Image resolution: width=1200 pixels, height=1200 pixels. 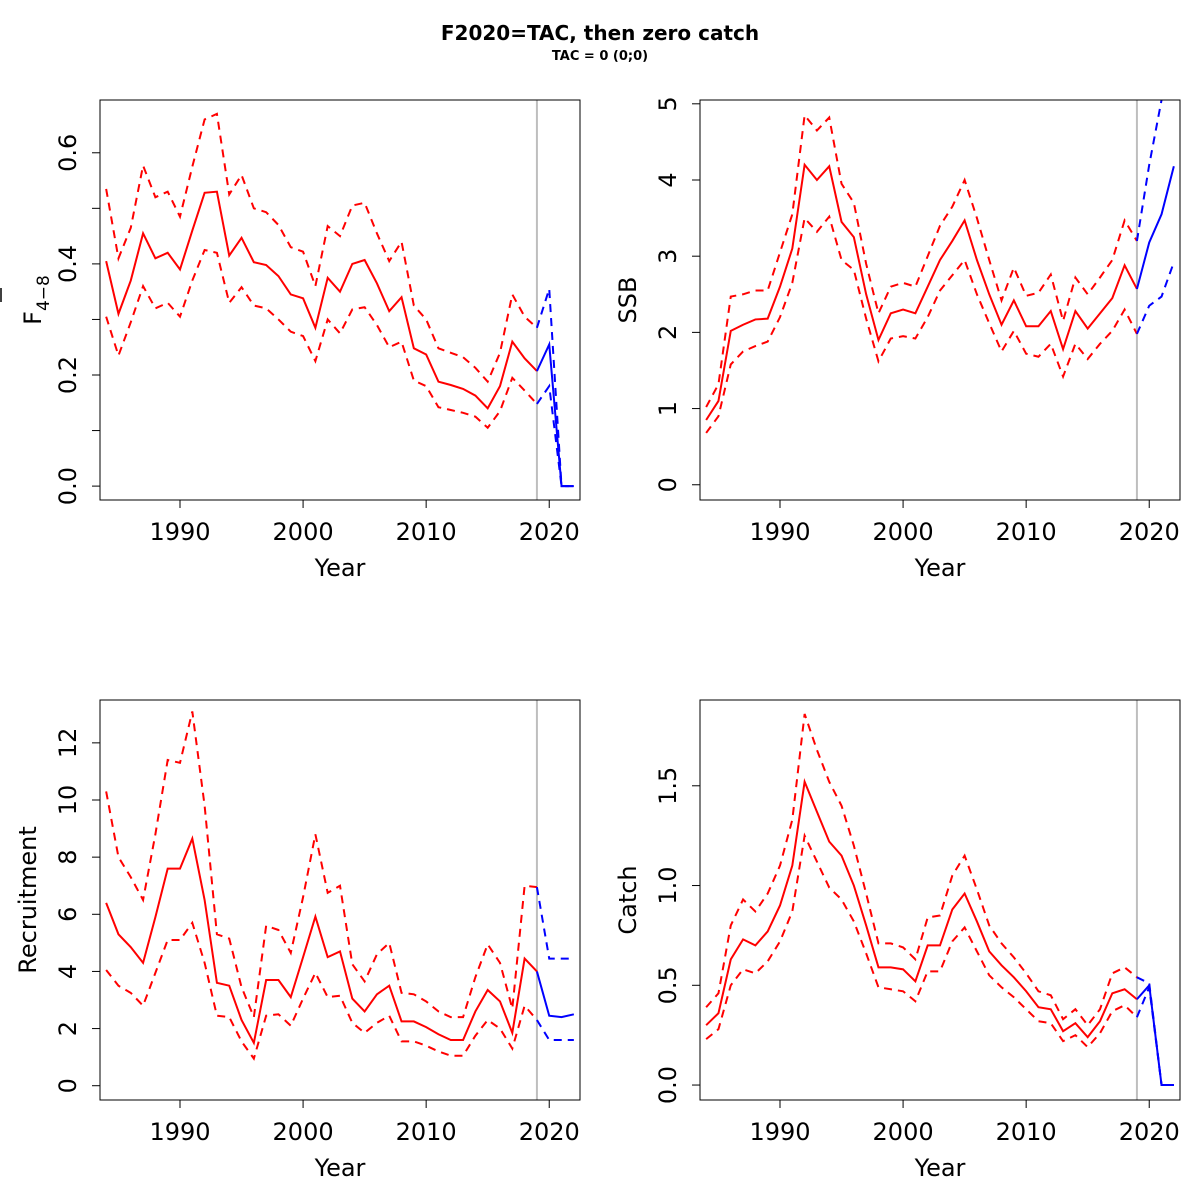 What do you see at coordinates (44, 293) in the screenshot?
I see `y-axis-label-subscript: 4−8` at bounding box center [44, 293].